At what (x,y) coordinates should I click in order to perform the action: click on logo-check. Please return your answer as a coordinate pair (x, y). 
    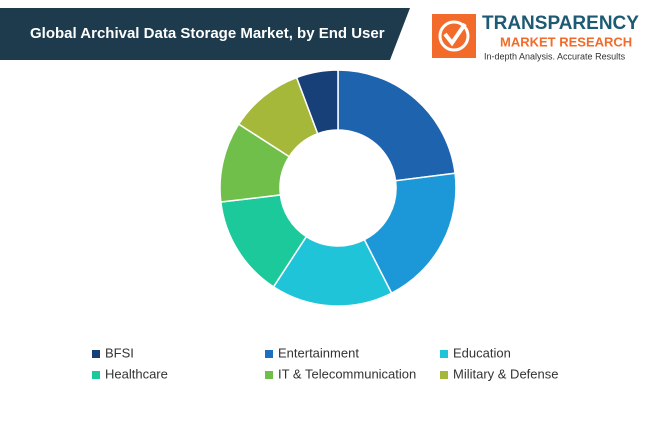
    Looking at the image, I should click on (455, 34).